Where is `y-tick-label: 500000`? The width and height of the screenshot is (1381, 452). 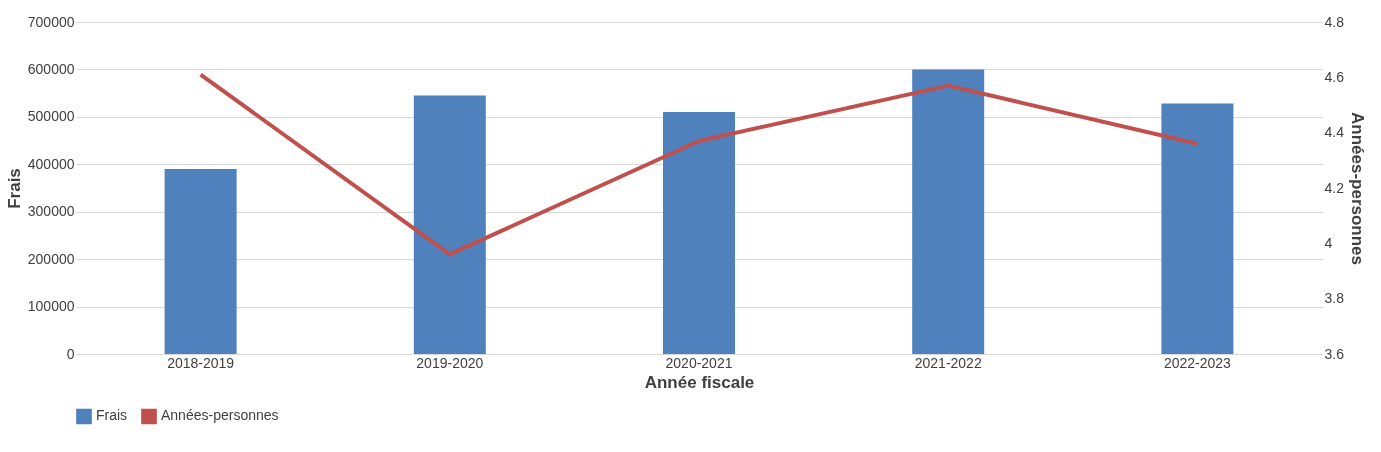
y-tick-label: 500000 is located at coordinates (51, 116).